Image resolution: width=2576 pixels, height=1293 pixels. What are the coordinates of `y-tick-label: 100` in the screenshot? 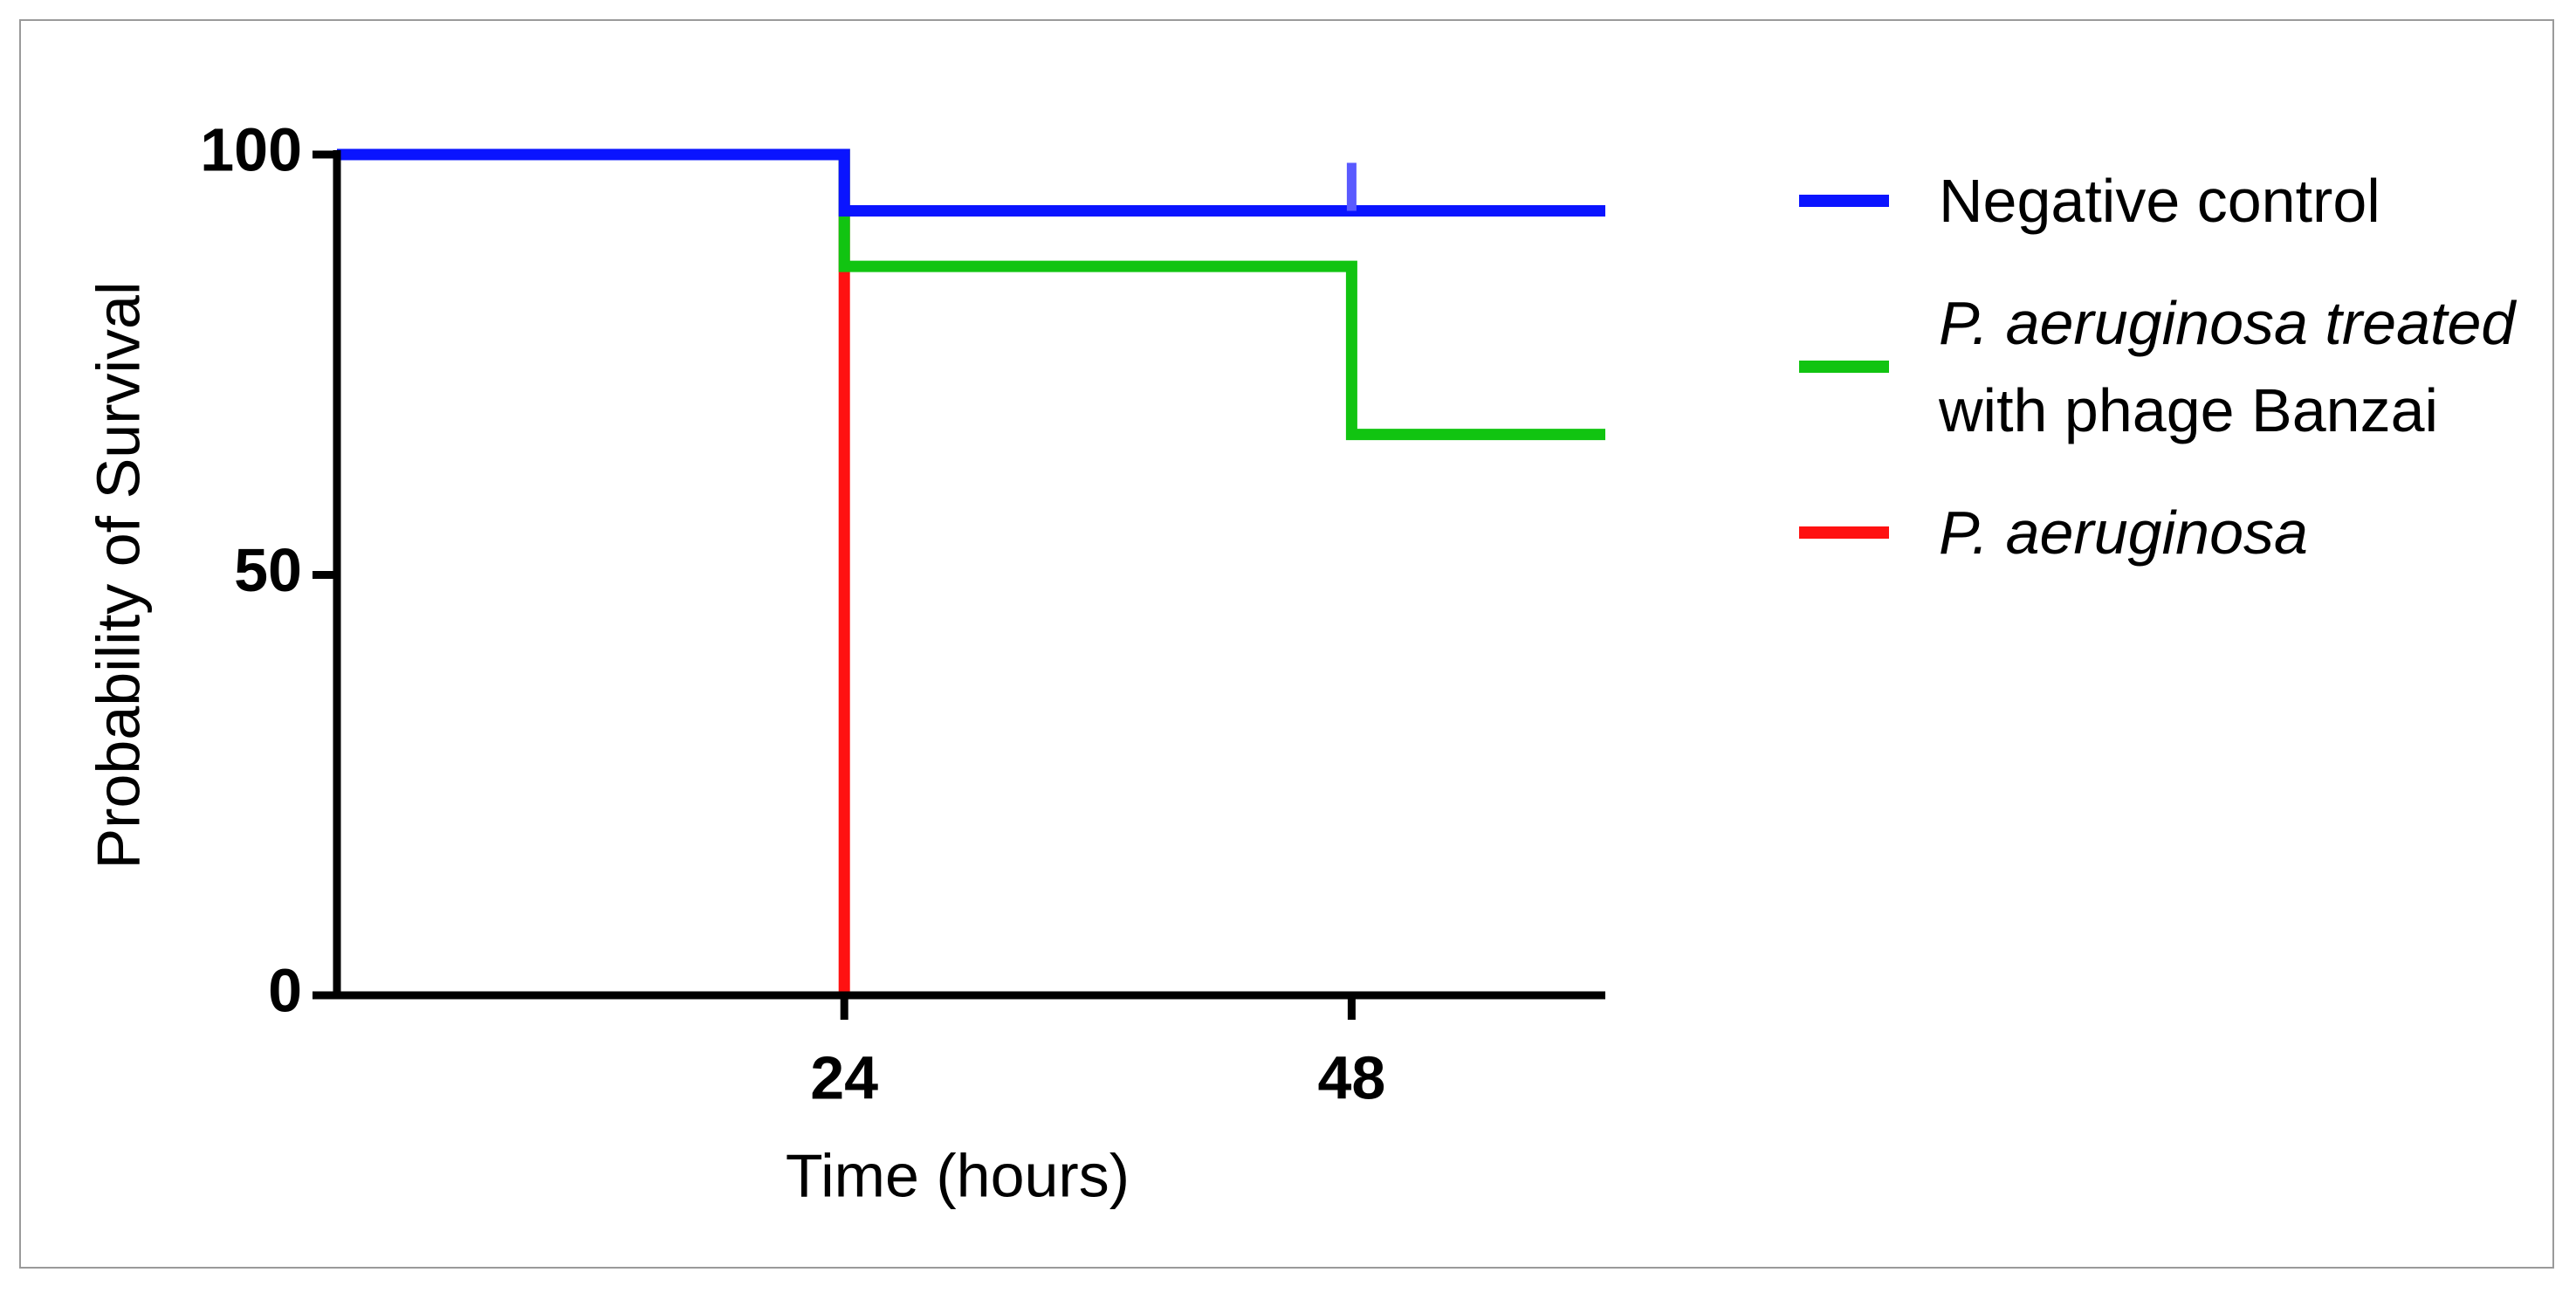 It's located at (251, 149).